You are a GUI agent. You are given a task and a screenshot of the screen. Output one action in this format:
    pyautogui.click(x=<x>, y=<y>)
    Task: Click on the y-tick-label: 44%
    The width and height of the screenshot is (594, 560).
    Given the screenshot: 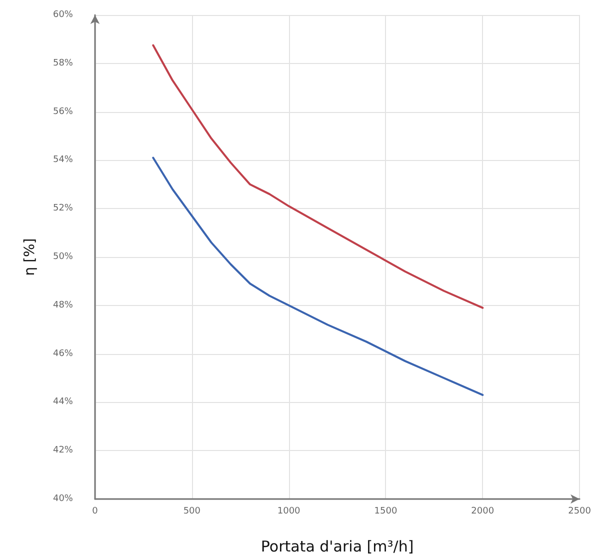 What is the action you would take?
    pyautogui.click(x=63, y=402)
    